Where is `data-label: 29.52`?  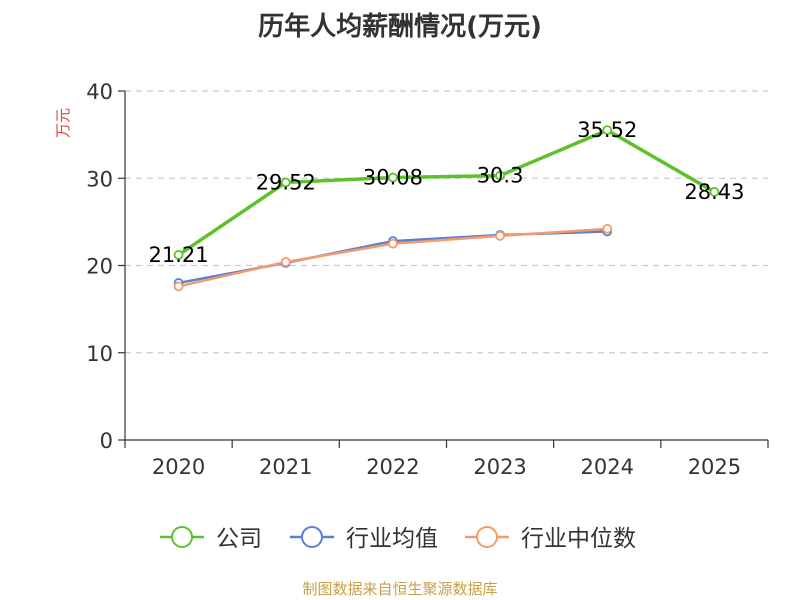
data-label: 29.52 is located at coordinates (286, 182).